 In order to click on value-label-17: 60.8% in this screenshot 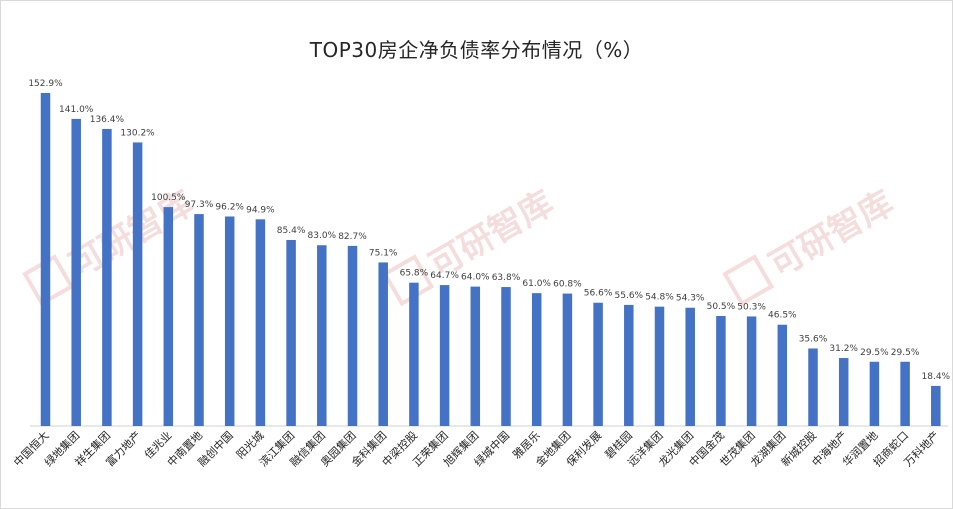, I will do `click(567, 285)`.